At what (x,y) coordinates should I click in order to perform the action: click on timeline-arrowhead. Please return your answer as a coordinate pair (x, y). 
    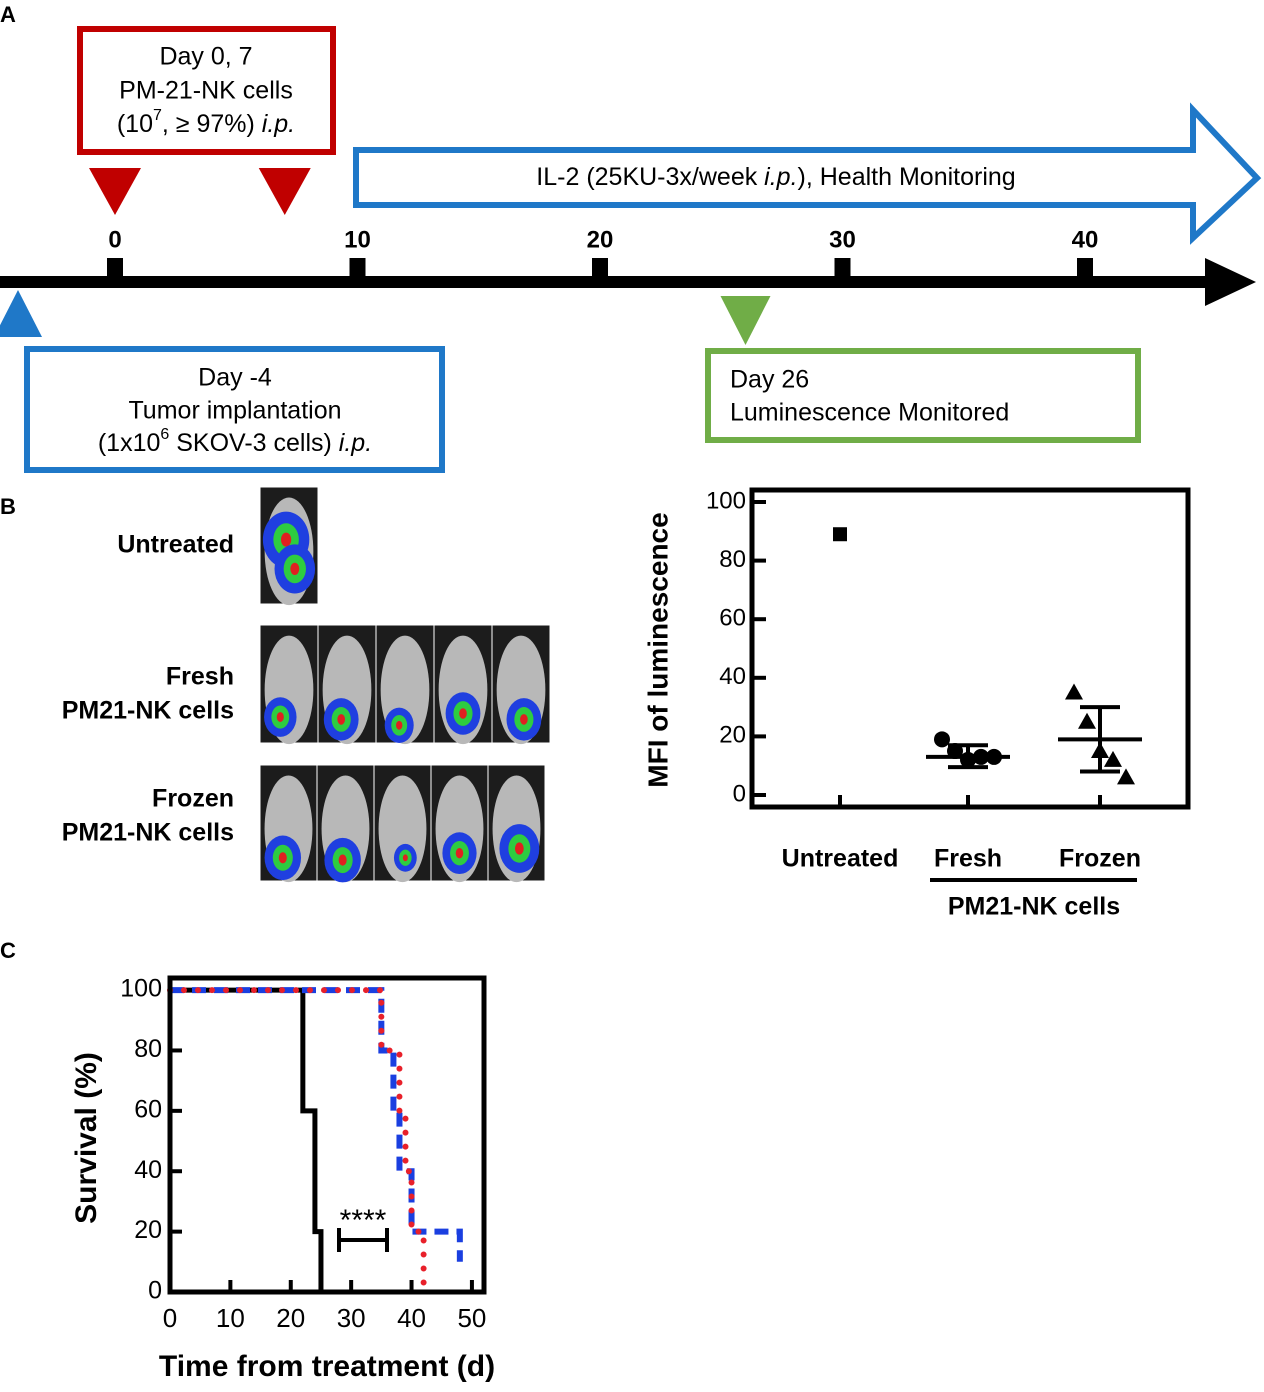
    Looking at the image, I should click on (1230, 282).